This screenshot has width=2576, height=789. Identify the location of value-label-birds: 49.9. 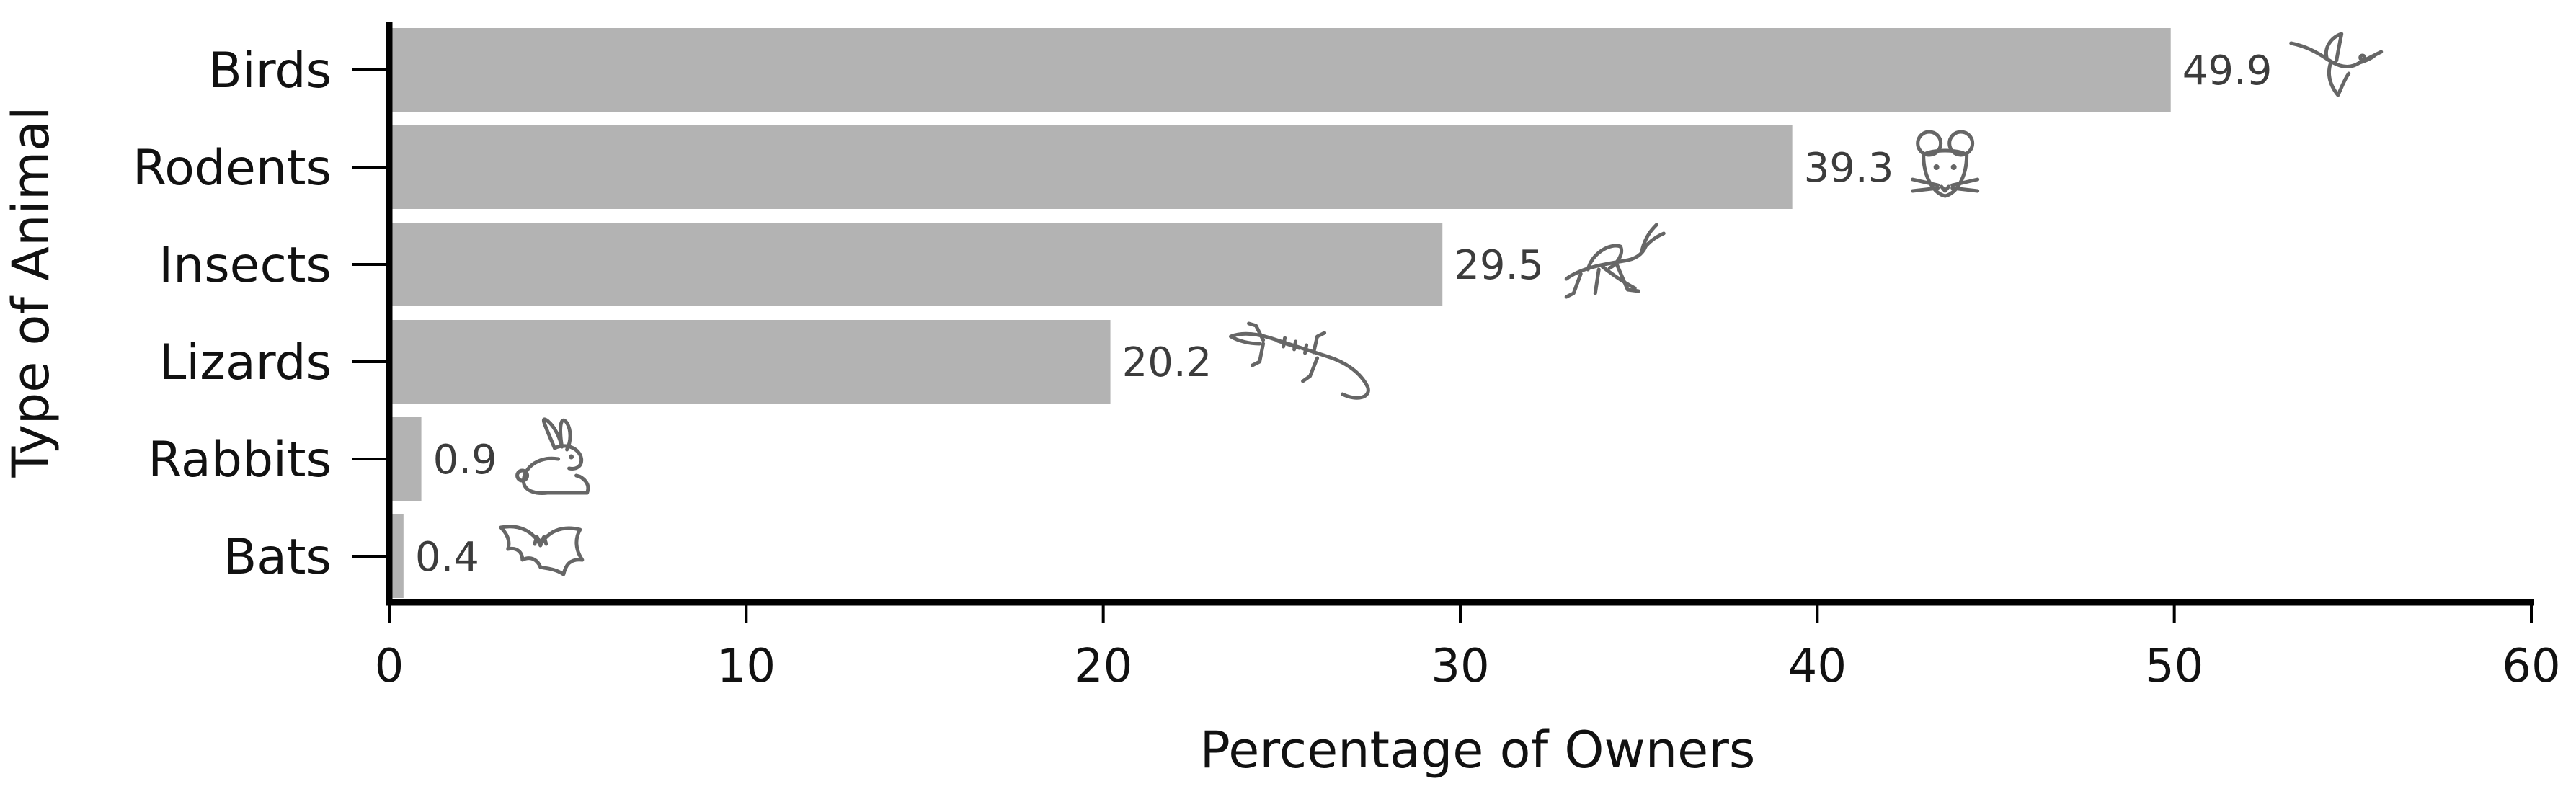
(2227, 71).